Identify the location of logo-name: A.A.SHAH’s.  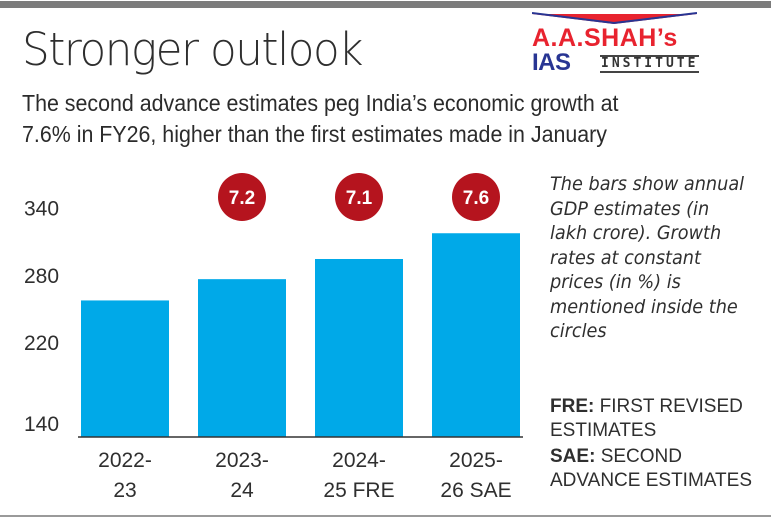
(605, 38).